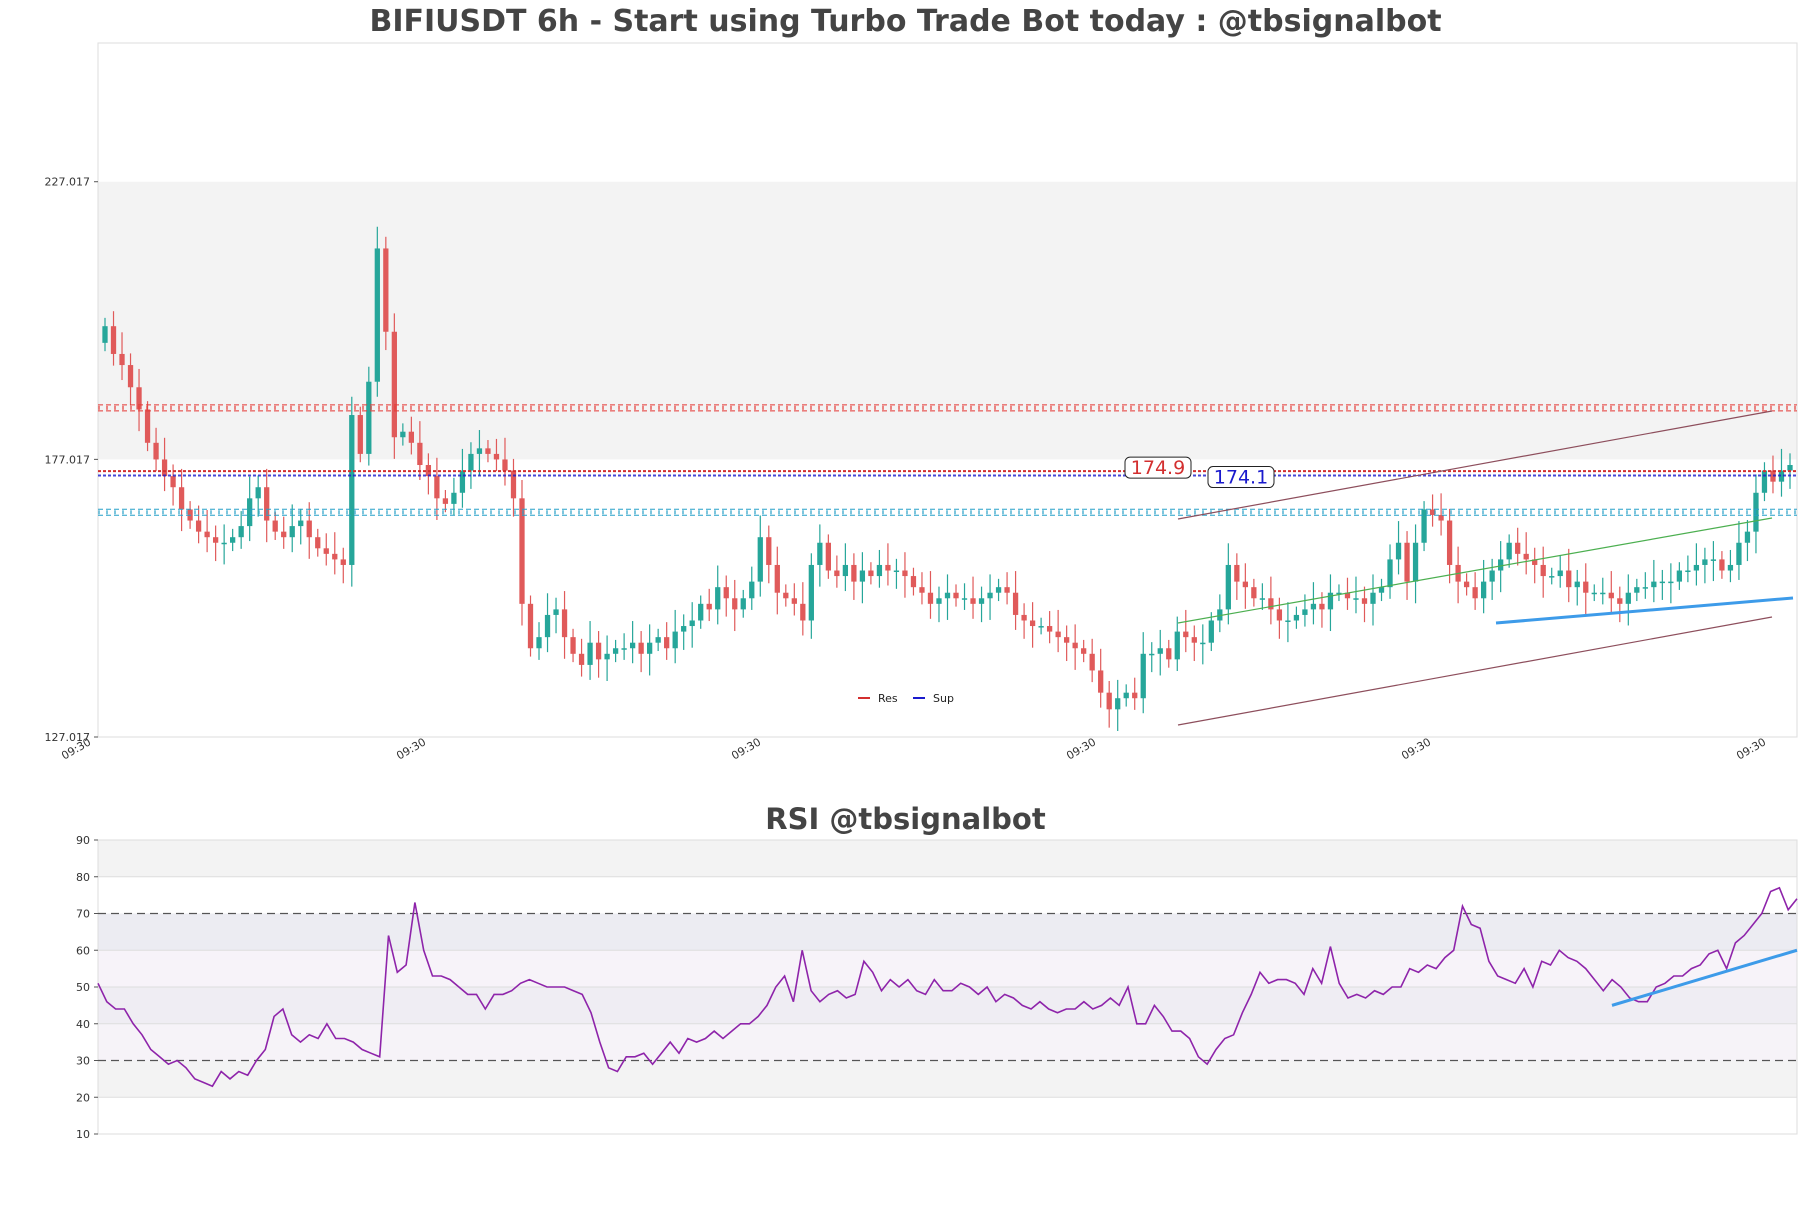 This screenshot has width=1811, height=1208. Describe the element at coordinates (947, 1079) in the screenshot. I see `rsi-band-bottom` at that location.